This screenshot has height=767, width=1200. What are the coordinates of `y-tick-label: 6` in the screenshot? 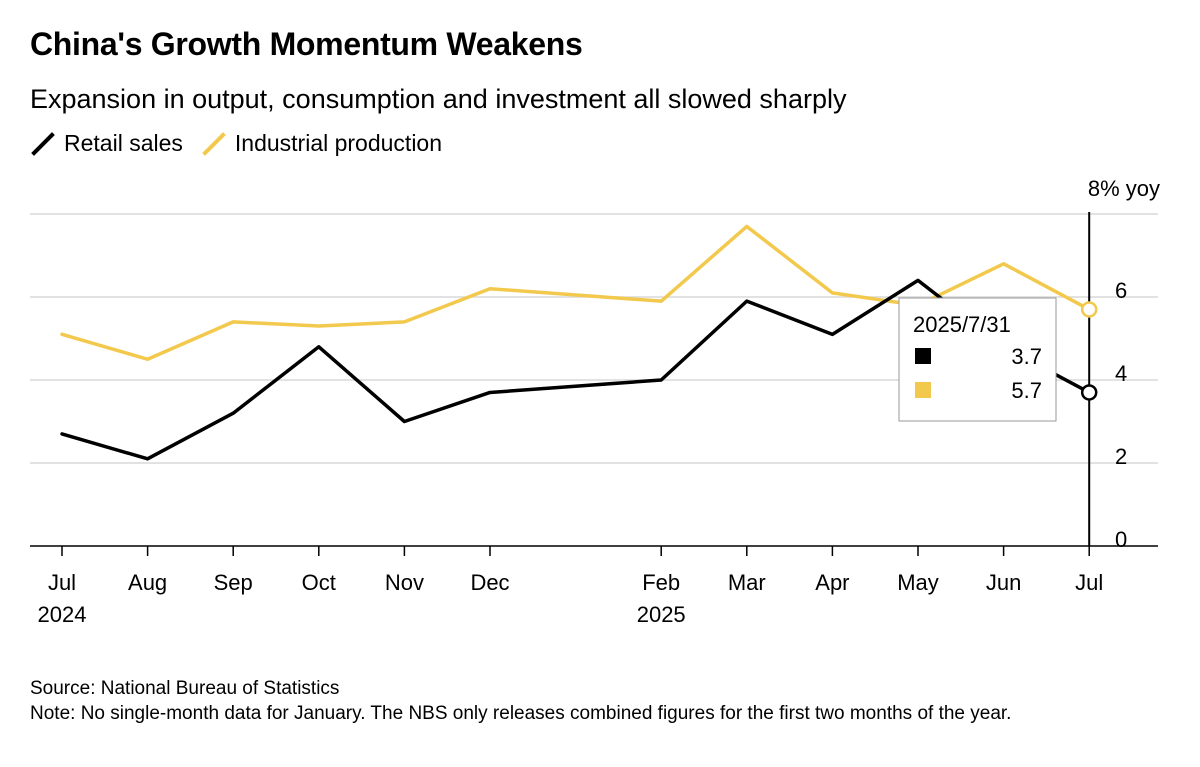 It's located at (1121, 290).